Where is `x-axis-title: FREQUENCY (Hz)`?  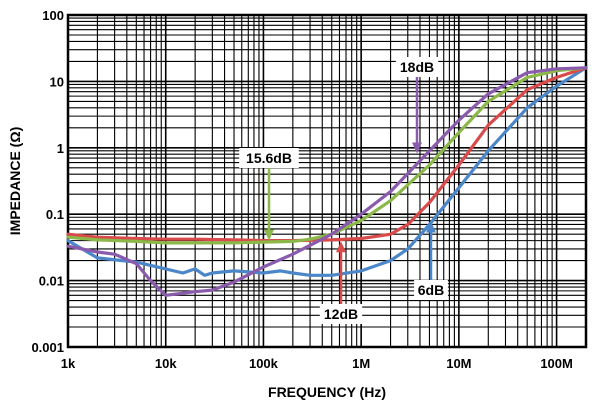 x-axis-title: FREQUENCY (Hz) is located at coordinates (327, 392).